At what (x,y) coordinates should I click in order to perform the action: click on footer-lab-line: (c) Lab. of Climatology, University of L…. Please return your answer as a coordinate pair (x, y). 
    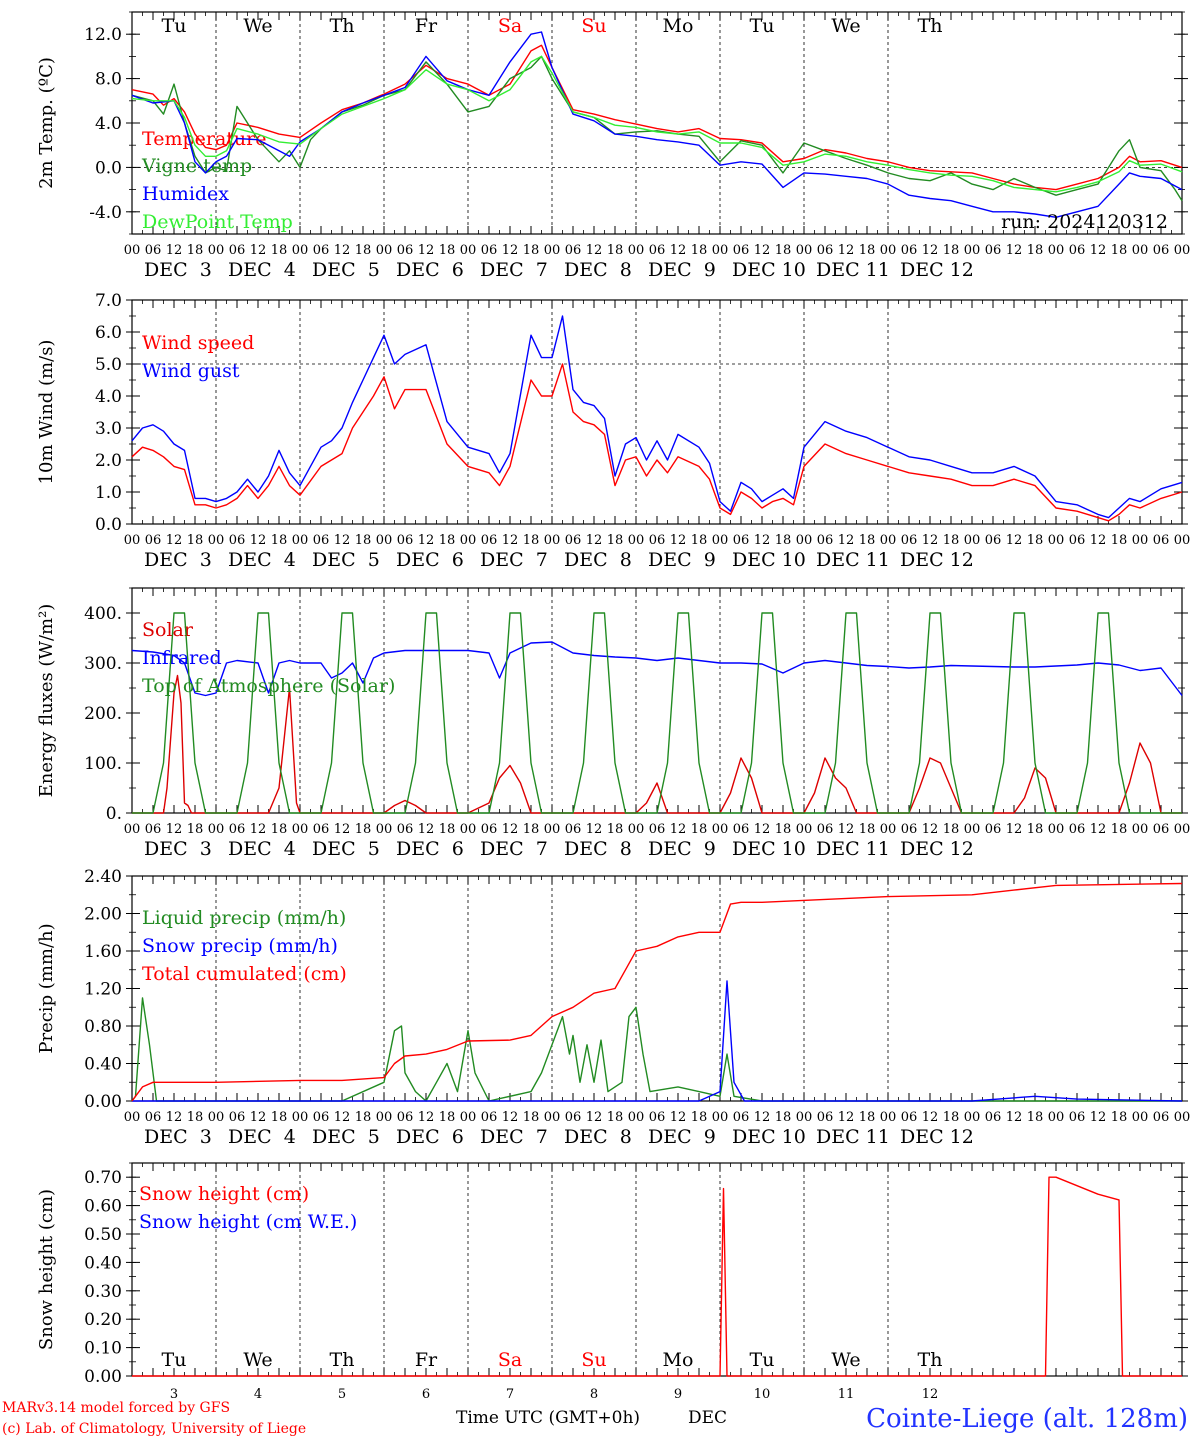
    Looking at the image, I should click on (154, 1429).